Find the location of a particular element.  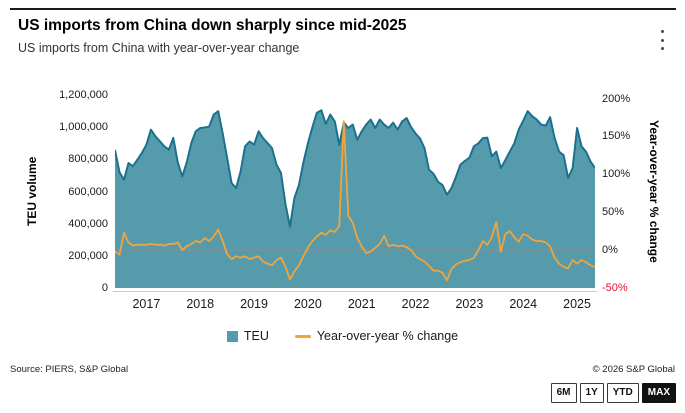

yoy-line-swatch-icon is located at coordinates (302, 336).